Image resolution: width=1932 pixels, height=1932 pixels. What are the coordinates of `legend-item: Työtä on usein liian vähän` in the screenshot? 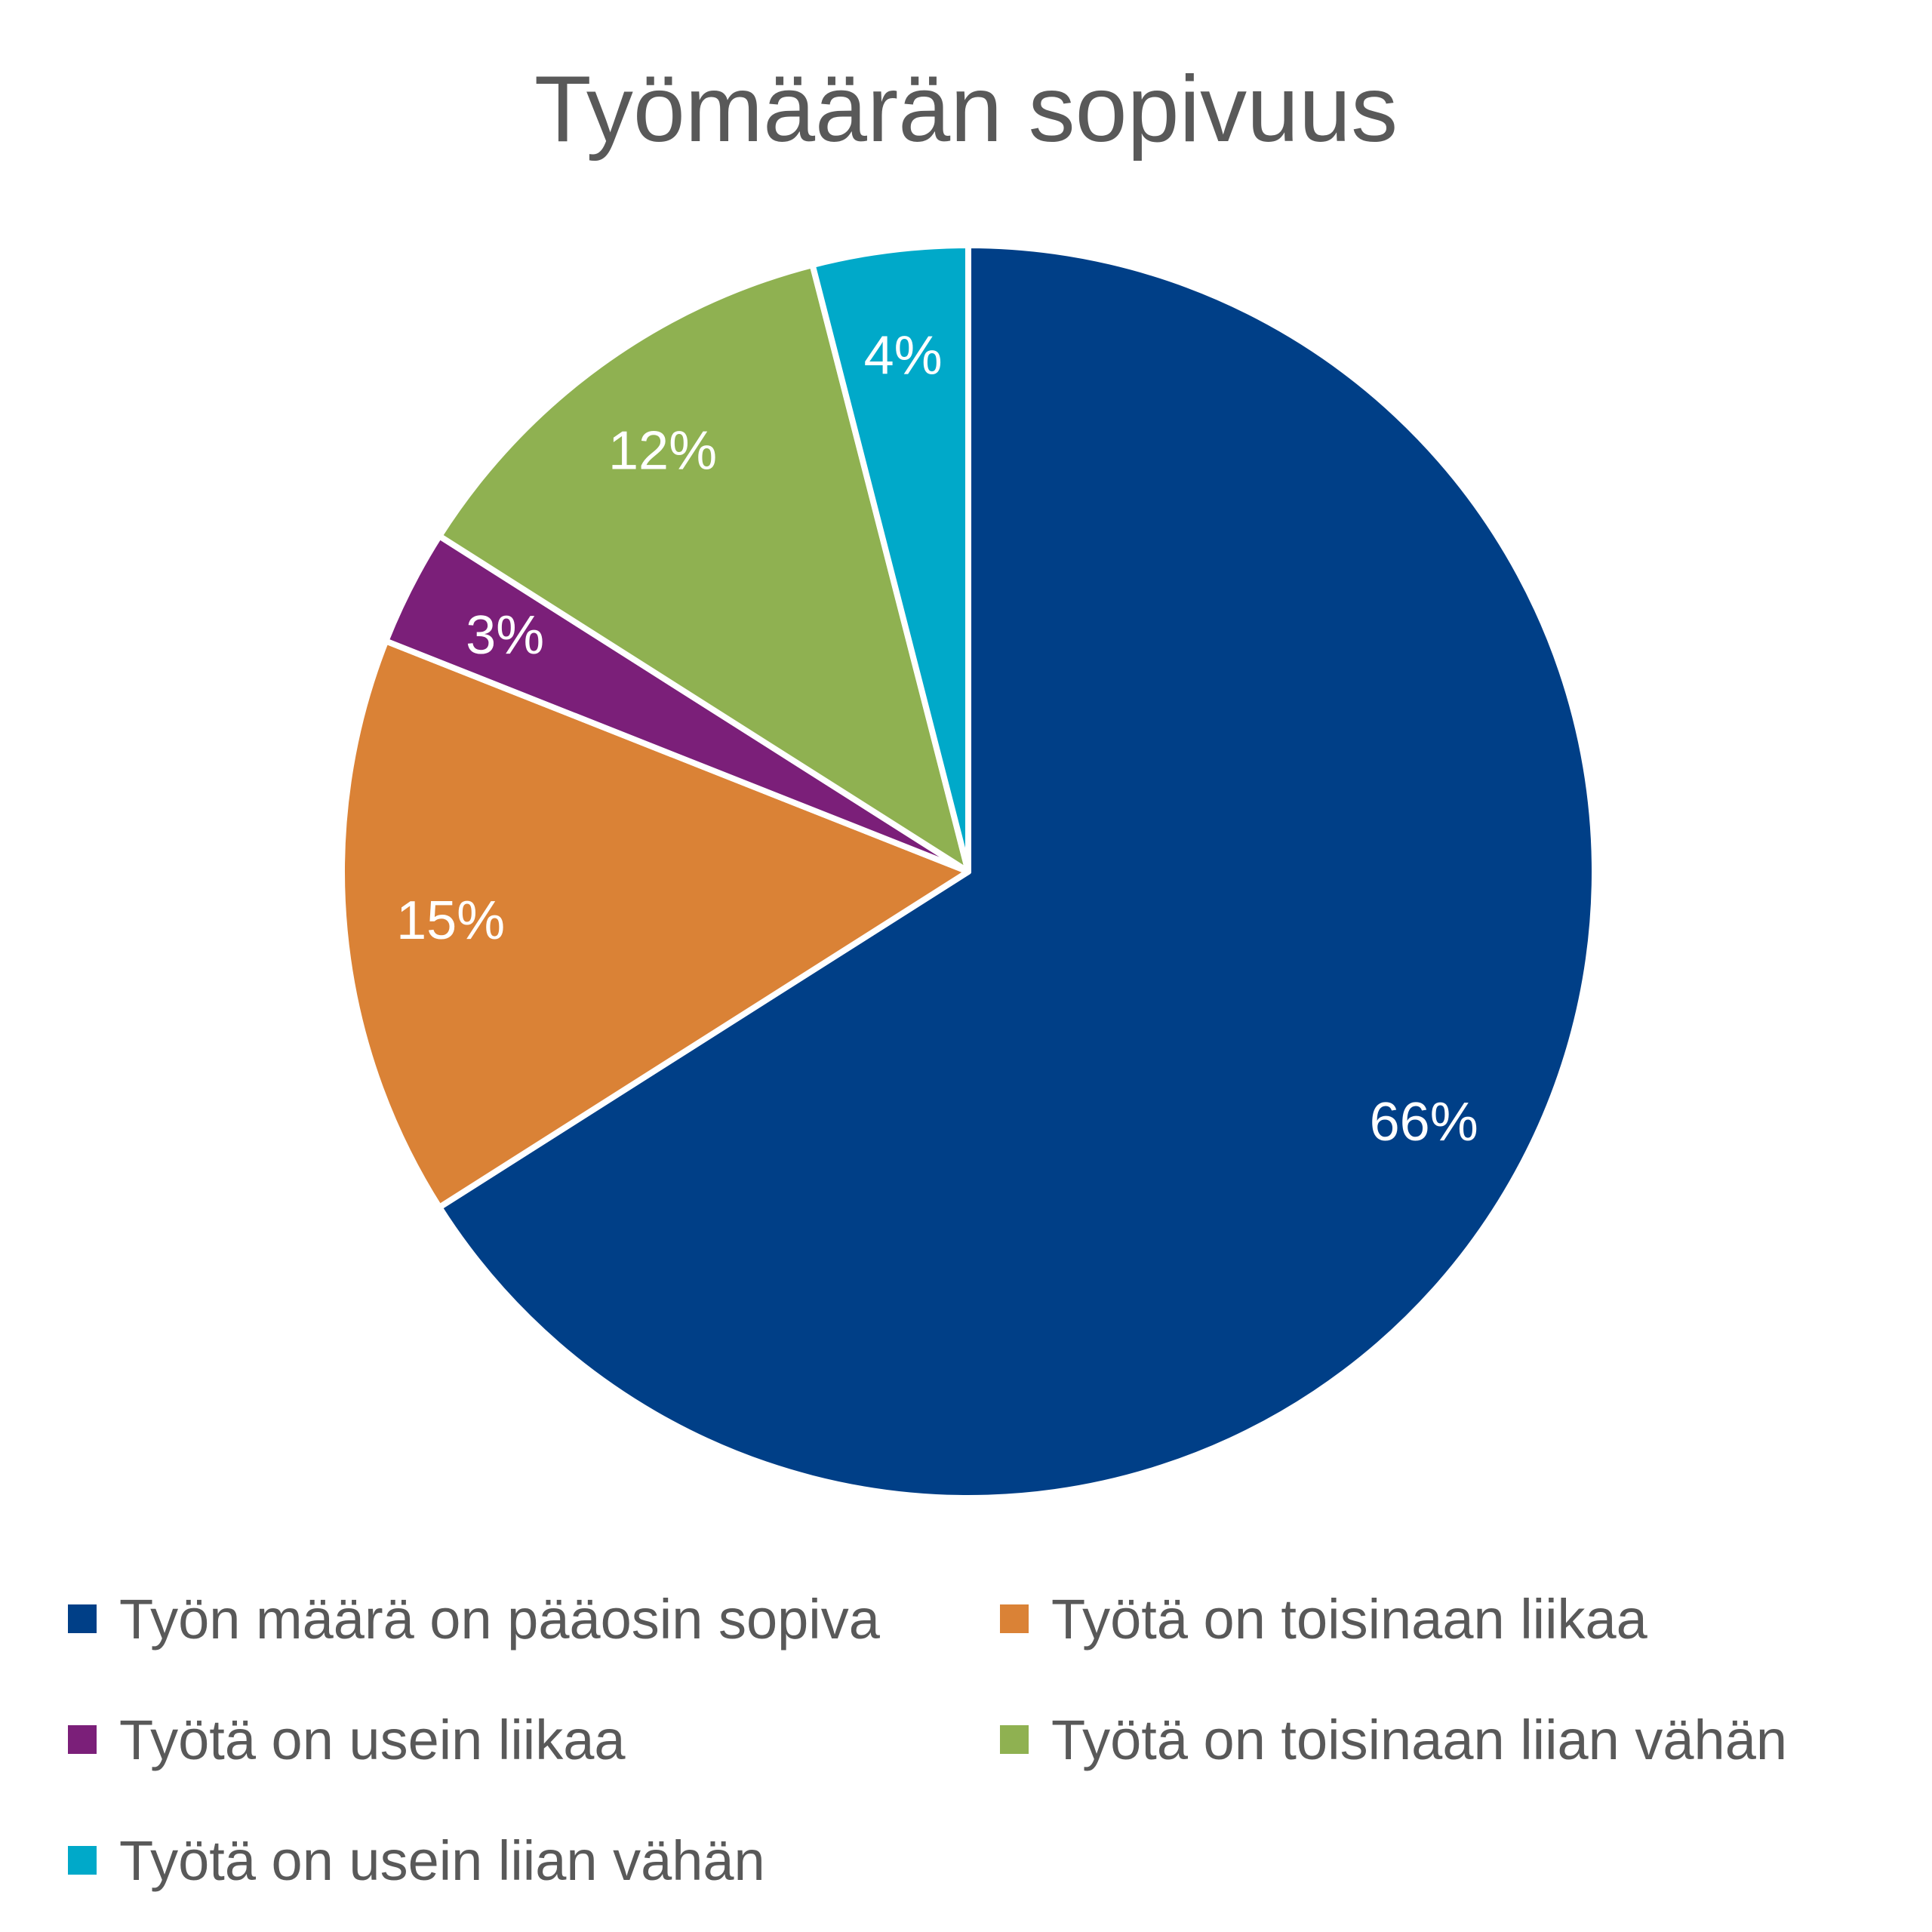 It's located at (416, 1860).